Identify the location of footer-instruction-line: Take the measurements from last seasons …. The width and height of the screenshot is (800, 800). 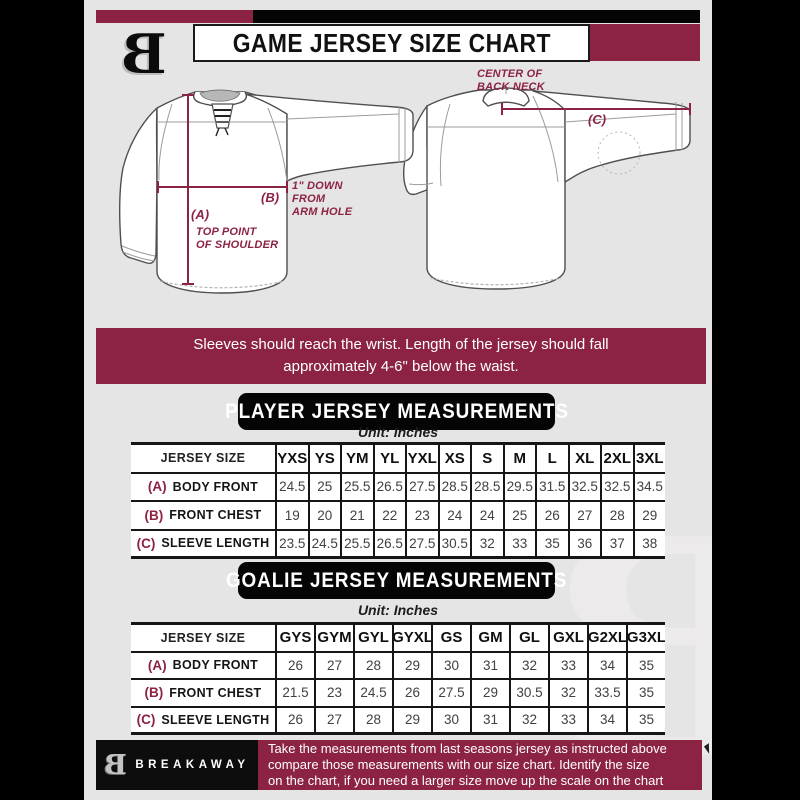
(467, 749).